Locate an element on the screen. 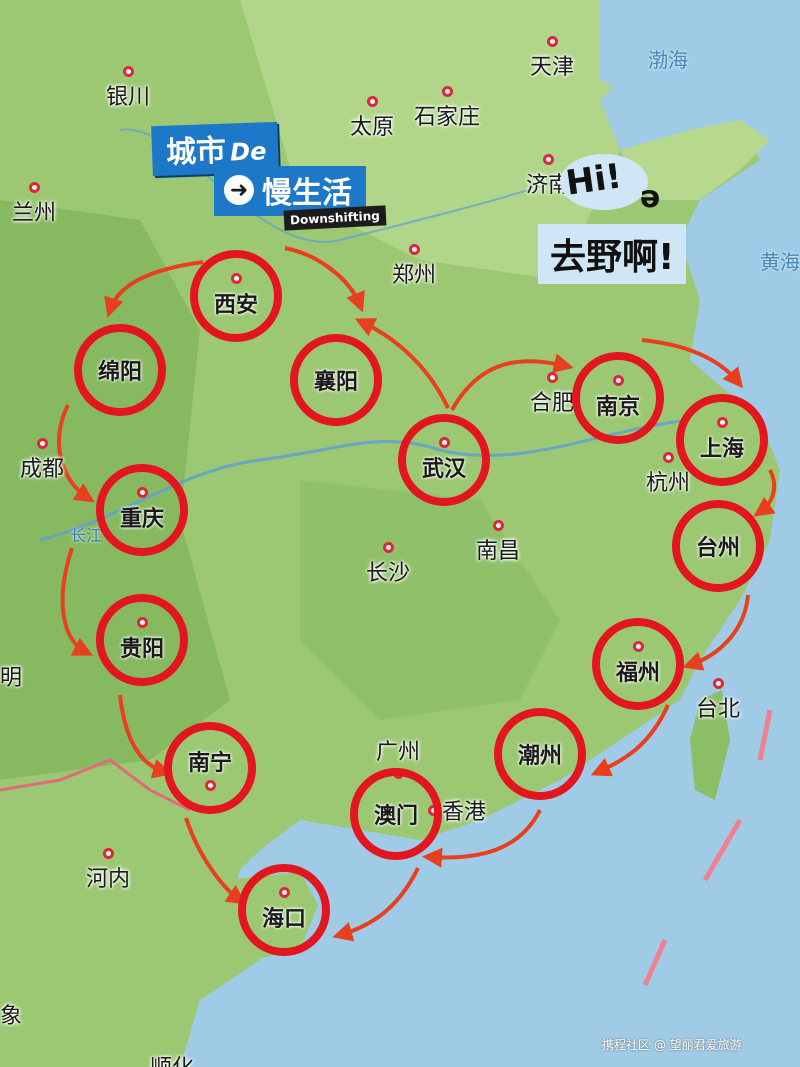 The height and width of the screenshot is (1067, 800). city-label: 成都 is located at coordinates (42, 469).